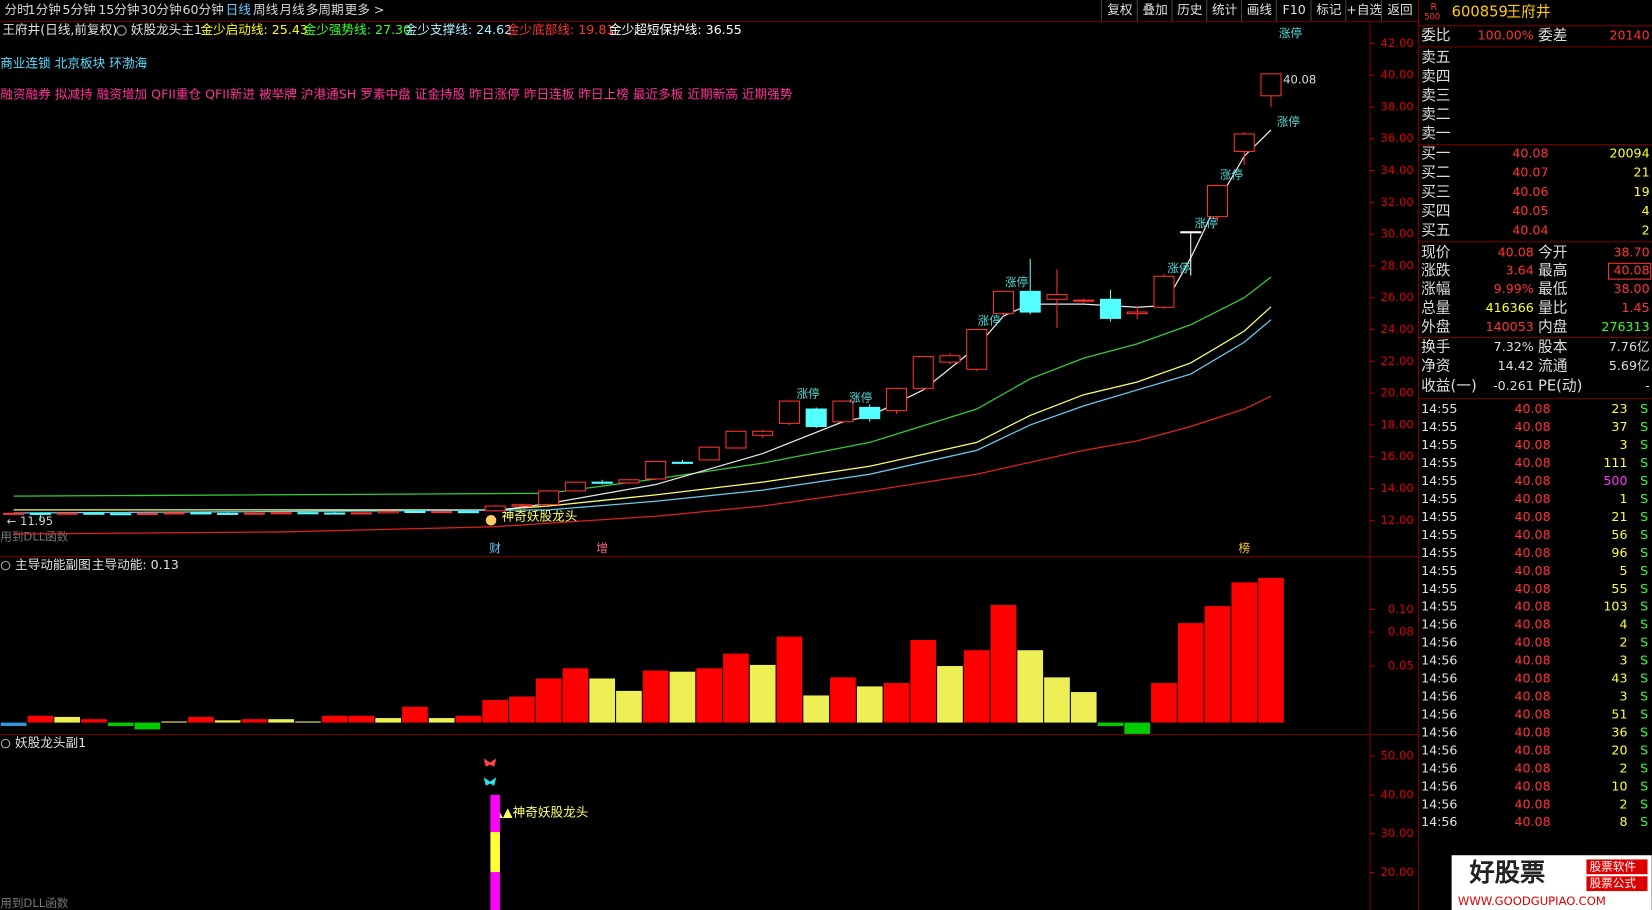 This screenshot has height=910, width=1652. I want to click on tick-volume: 36, so click(1619, 731).